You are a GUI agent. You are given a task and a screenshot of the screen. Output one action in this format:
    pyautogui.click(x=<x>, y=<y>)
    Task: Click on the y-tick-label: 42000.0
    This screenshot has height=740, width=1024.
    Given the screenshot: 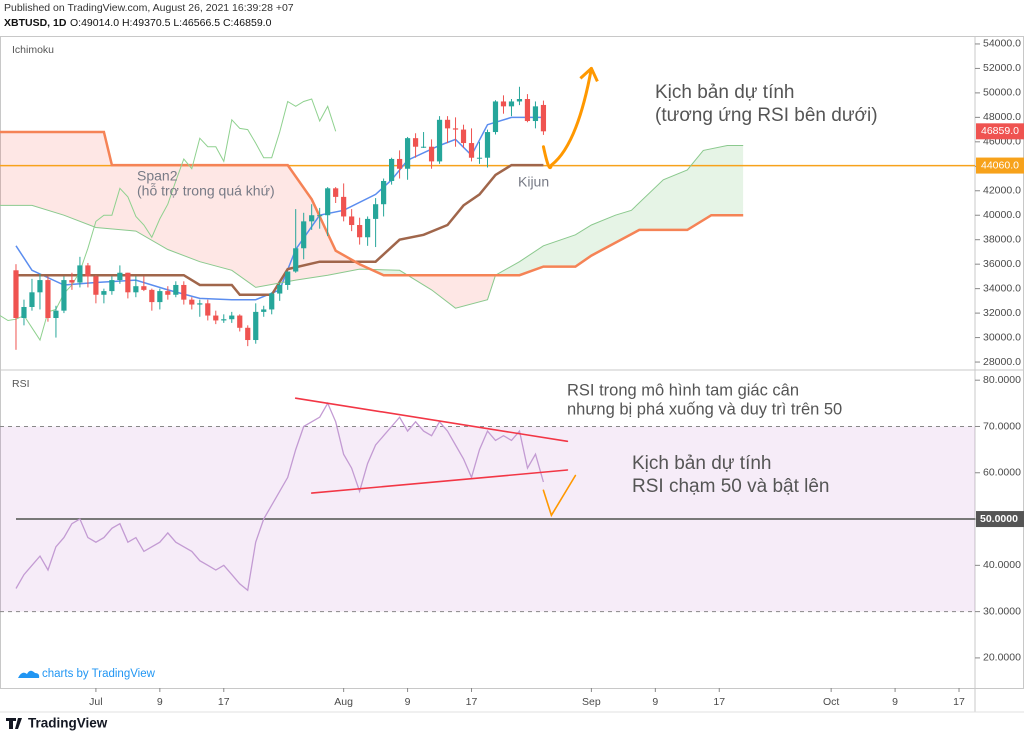 What is the action you would take?
    pyautogui.click(x=1002, y=191)
    